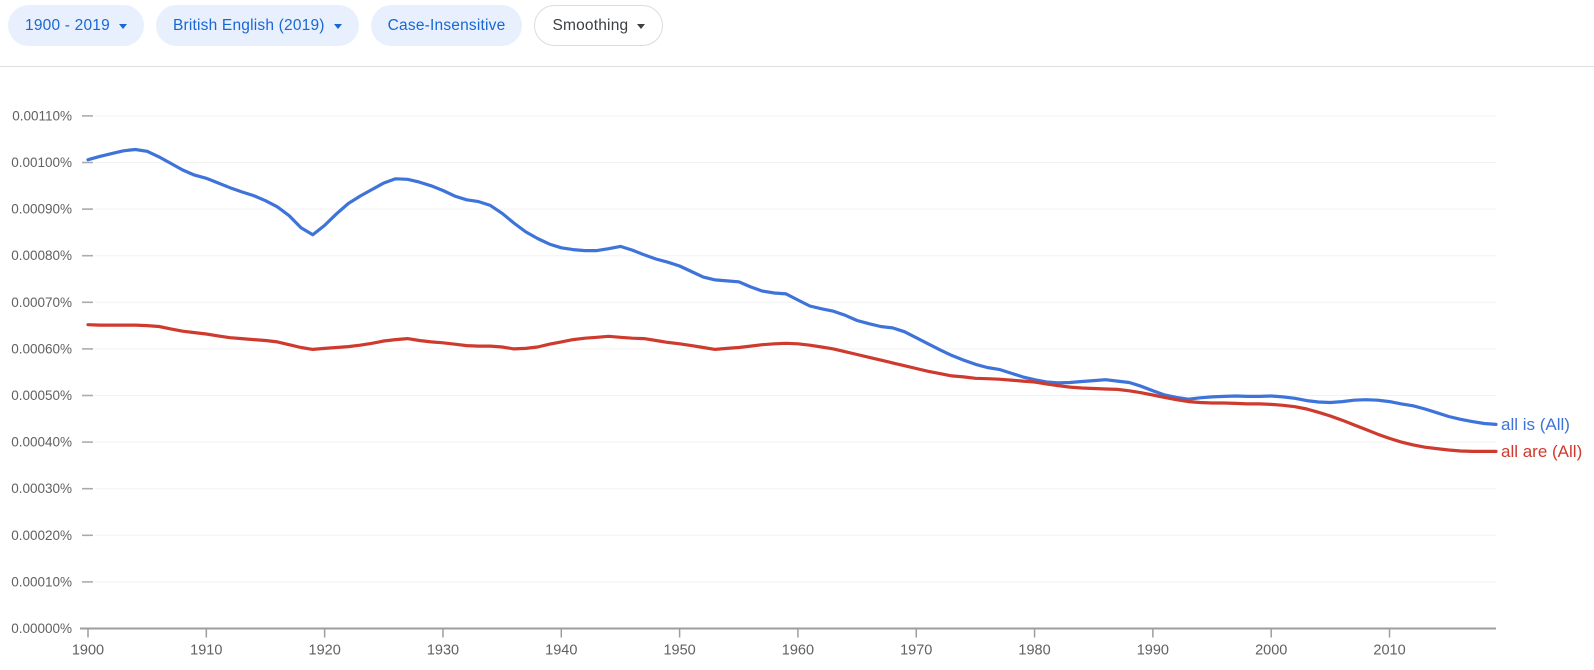 This screenshot has height=670, width=1594. What do you see at coordinates (1271, 651) in the screenshot?
I see `x-axis-label: 2000` at bounding box center [1271, 651].